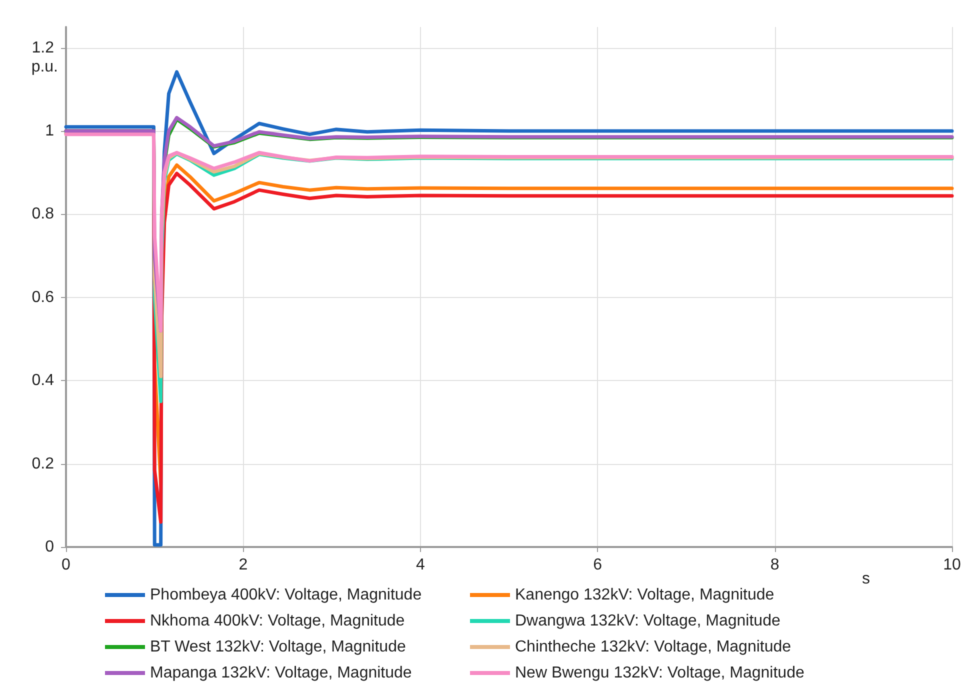  What do you see at coordinates (420, 565) in the screenshot?
I see `x-tick-label: 4` at bounding box center [420, 565].